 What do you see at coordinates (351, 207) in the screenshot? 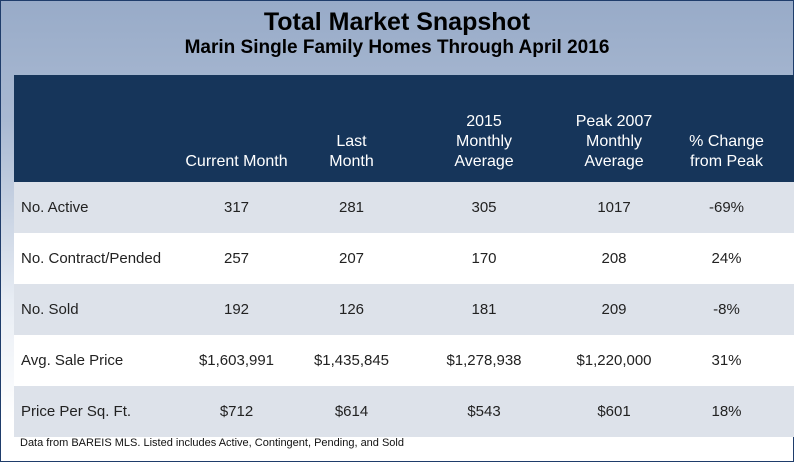
I see `table-cell: 281` at bounding box center [351, 207].